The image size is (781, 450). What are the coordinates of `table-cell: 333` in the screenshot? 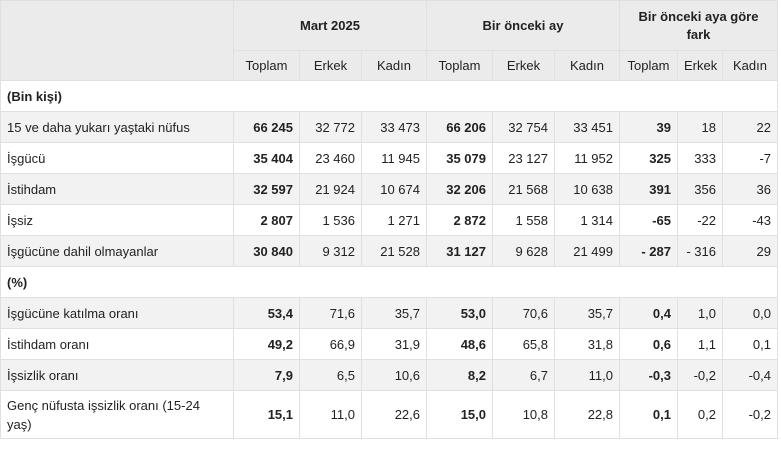 It's located at (700, 158).